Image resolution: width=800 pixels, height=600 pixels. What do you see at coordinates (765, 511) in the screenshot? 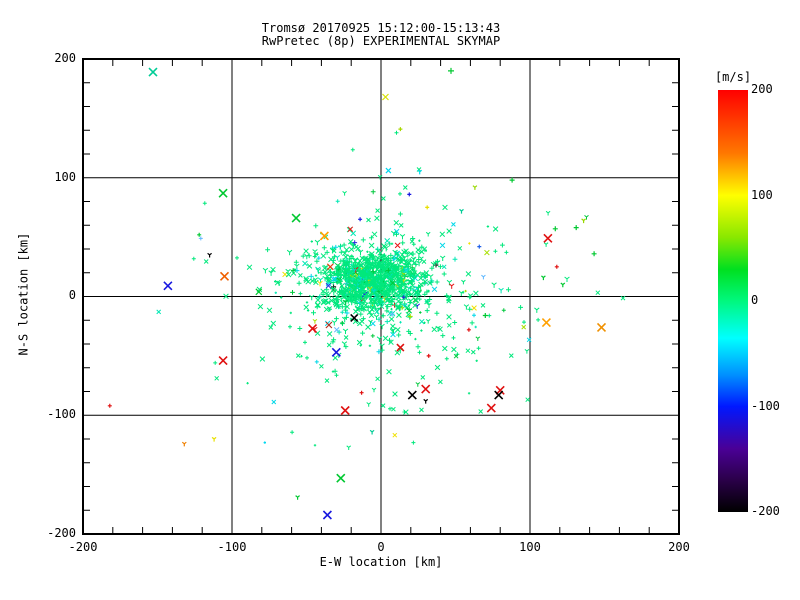
I see `colorbar-tick-label: -200` at bounding box center [765, 511].